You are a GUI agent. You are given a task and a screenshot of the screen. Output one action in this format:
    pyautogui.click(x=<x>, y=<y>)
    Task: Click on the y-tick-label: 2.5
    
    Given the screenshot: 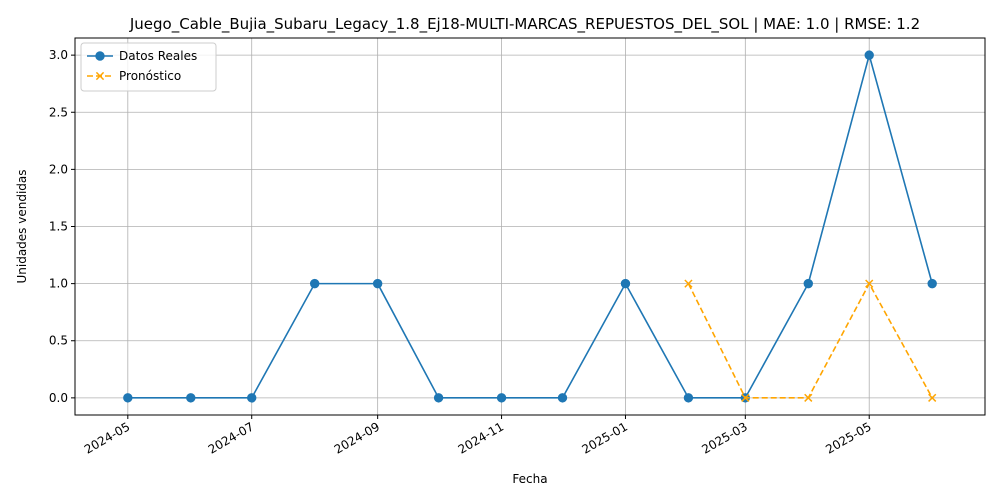 What is the action you would take?
    pyautogui.click(x=58, y=112)
    